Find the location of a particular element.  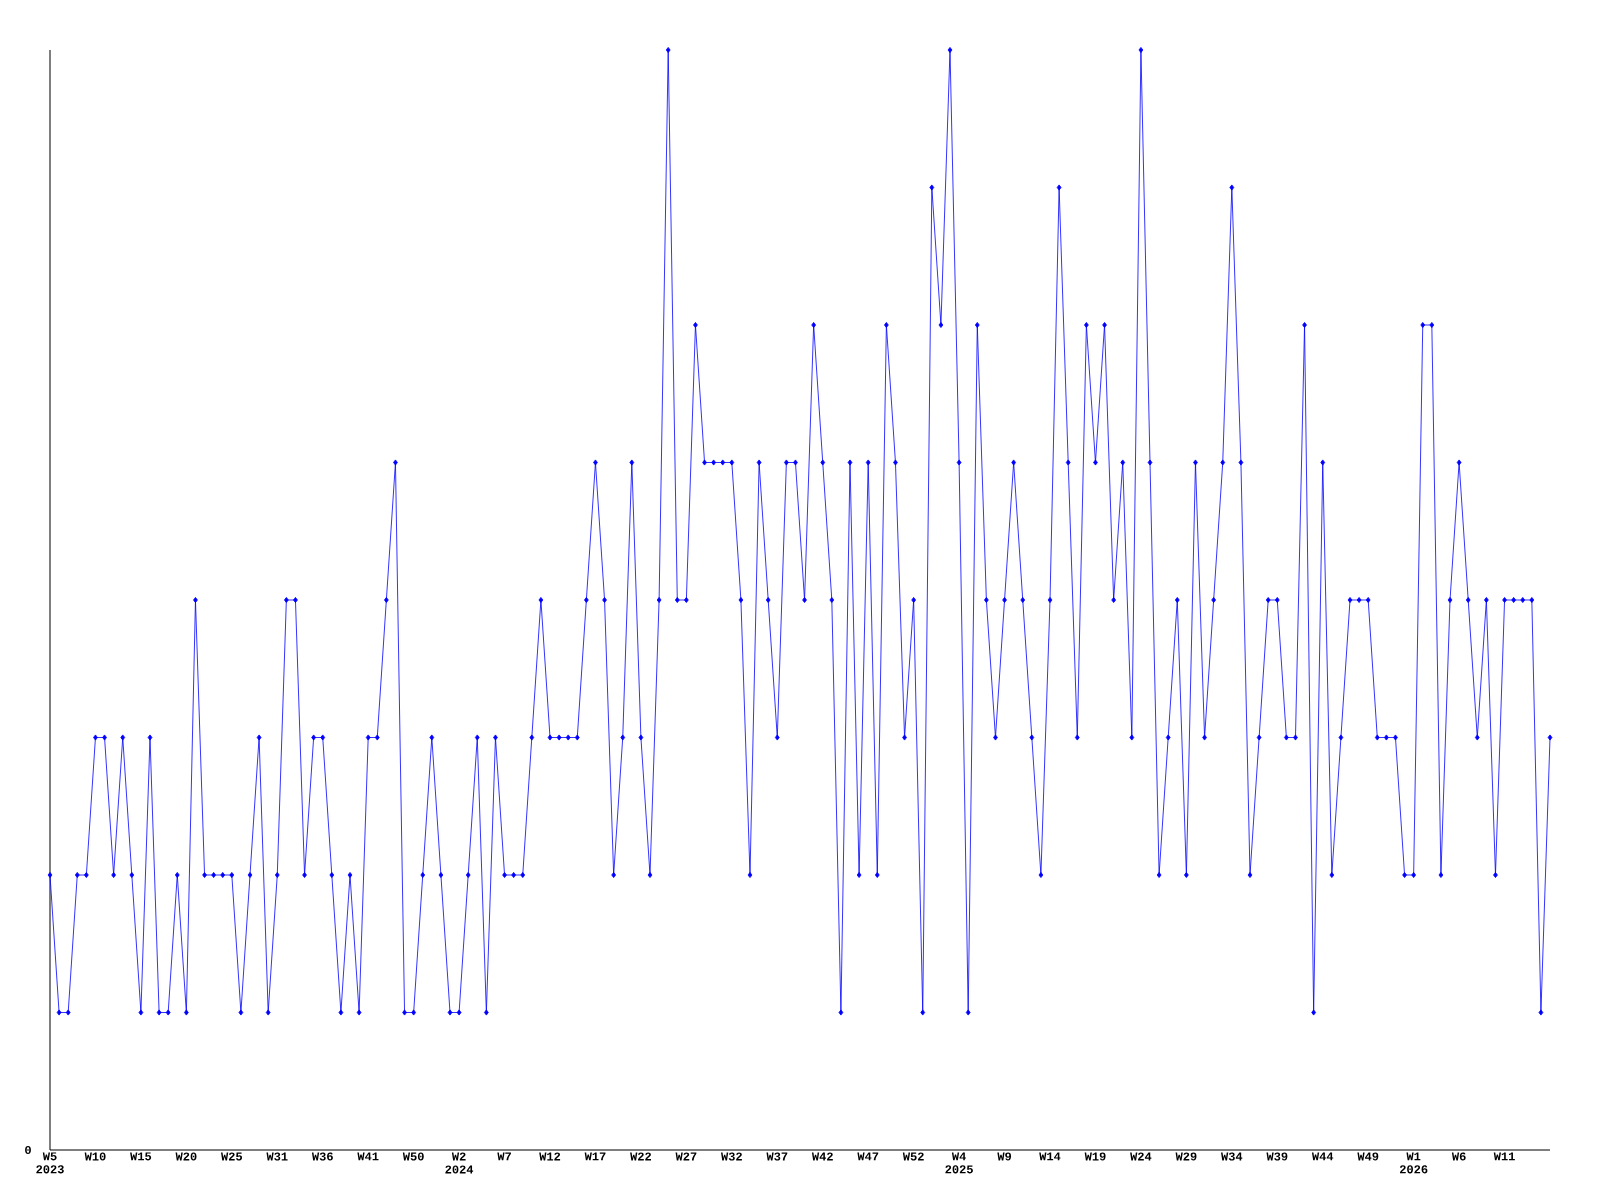

x-tick-label: W41 is located at coordinates (368, 1156).